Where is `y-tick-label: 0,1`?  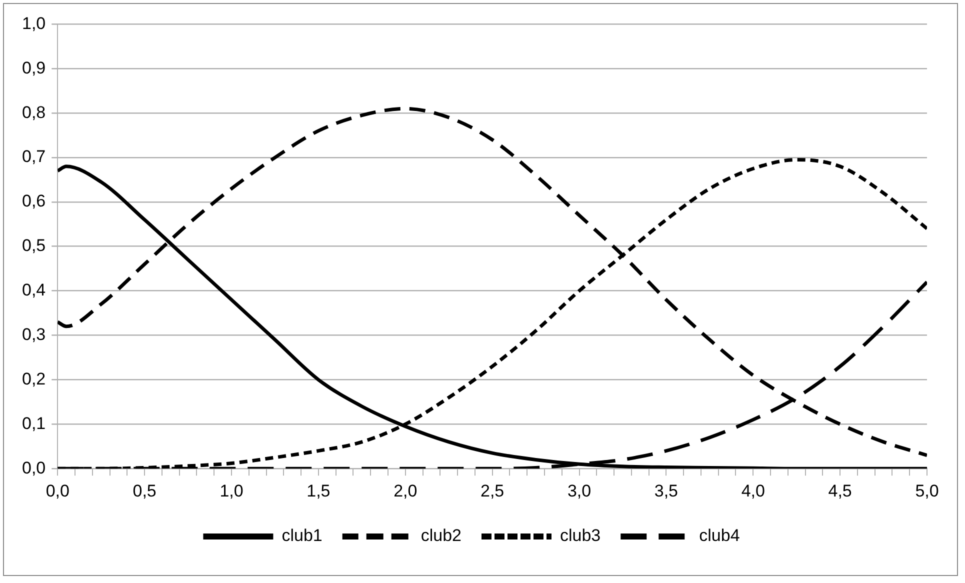 y-tick-label: 0,1 is located at coordinates (34, 423).